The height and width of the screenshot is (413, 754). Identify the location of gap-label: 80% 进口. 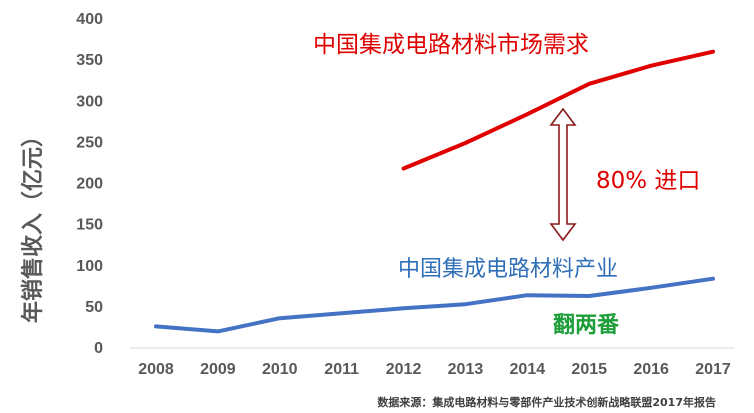
(648, 181).